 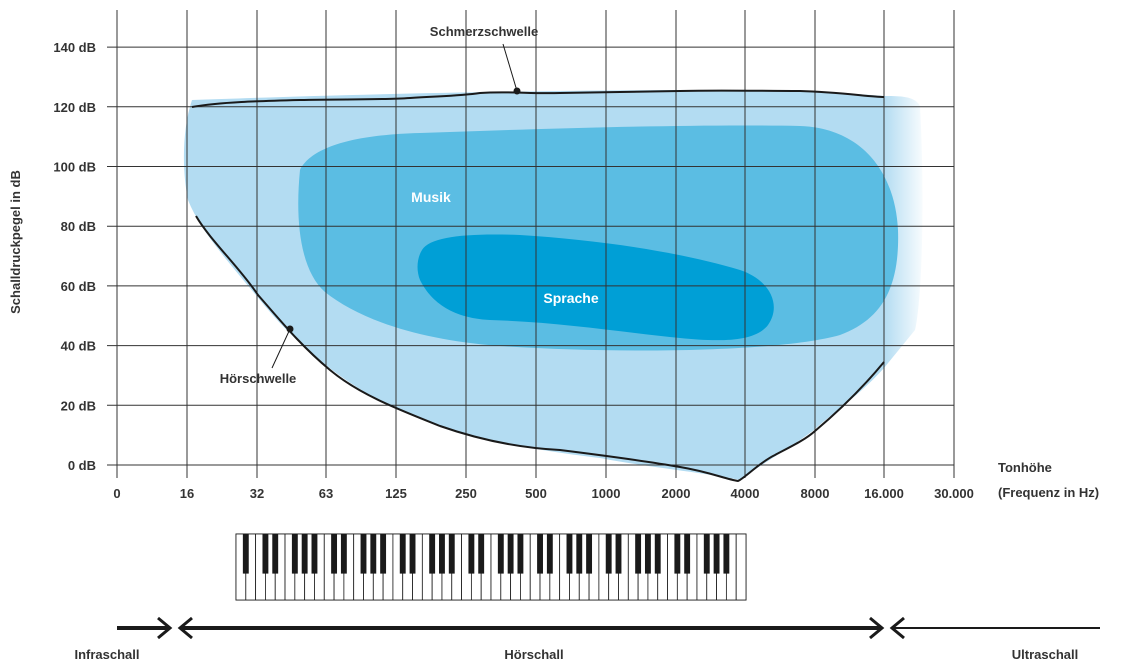 What do you see at coordinates (741, 567) in the screenshot?
I see `piano-white-key` at bounding box center [741, 567].